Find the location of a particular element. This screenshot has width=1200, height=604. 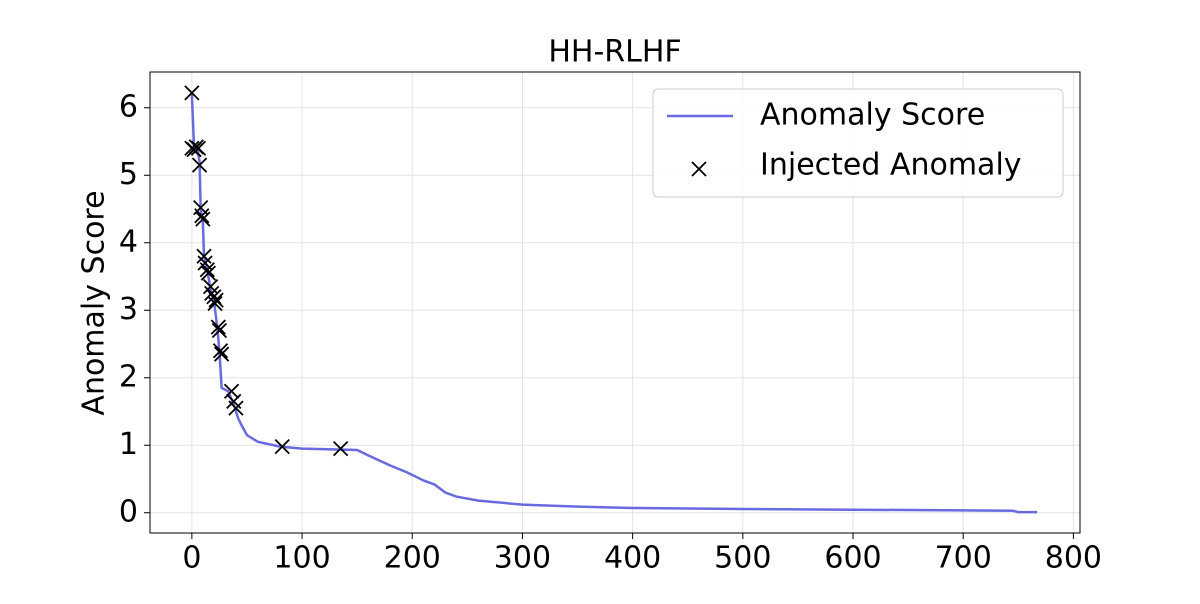

y-tick-label: 3 is located at coordinates (128, 309).